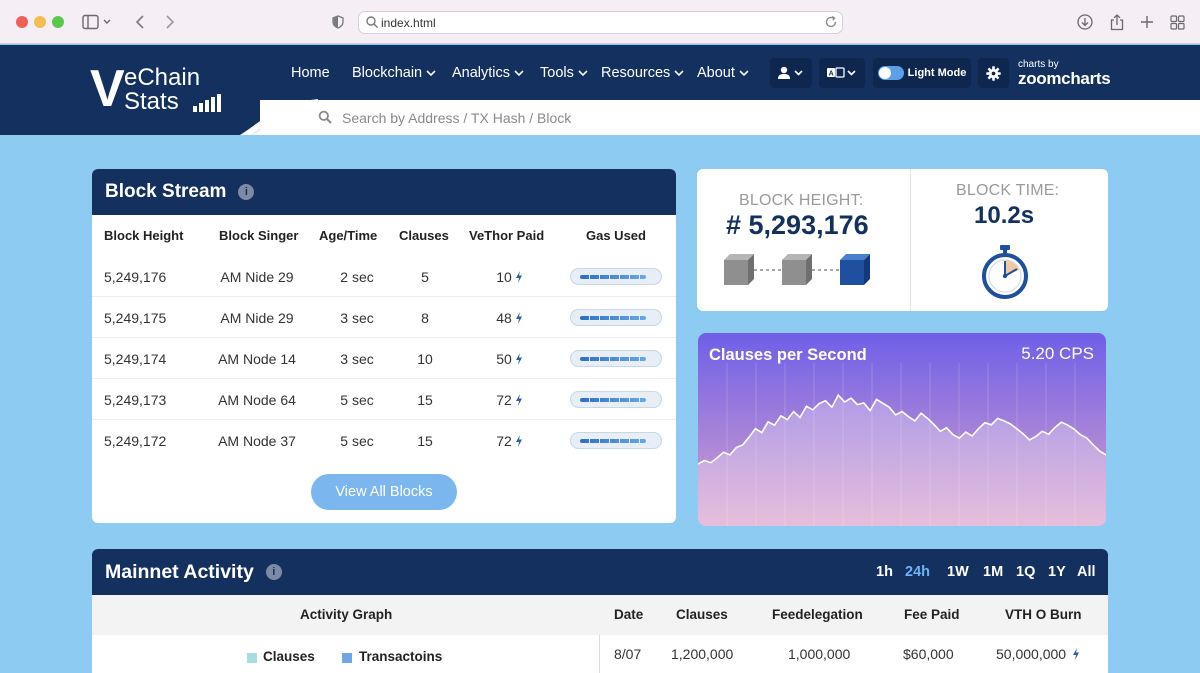 Image resolution: width=1200 pixels, height=673 pixels. I want to click on mainnet-activity-title: Mainnet Activity, so click(179, 571).